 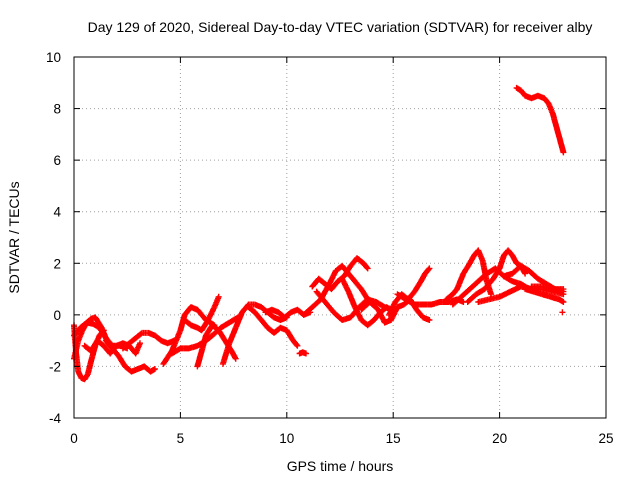 What do you see at coordinates (286, 438) in the screenshot?
I see `x-tick-label: 10` at bounding box center [286, 438].